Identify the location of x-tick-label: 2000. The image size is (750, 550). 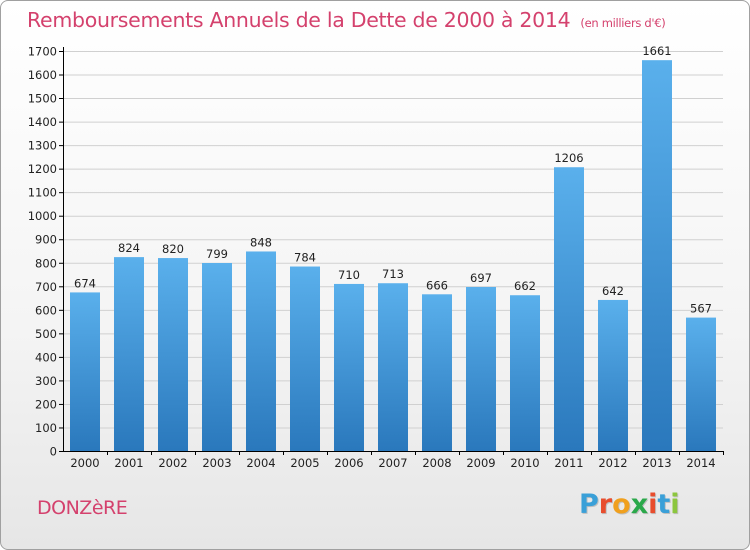
(84, 463).